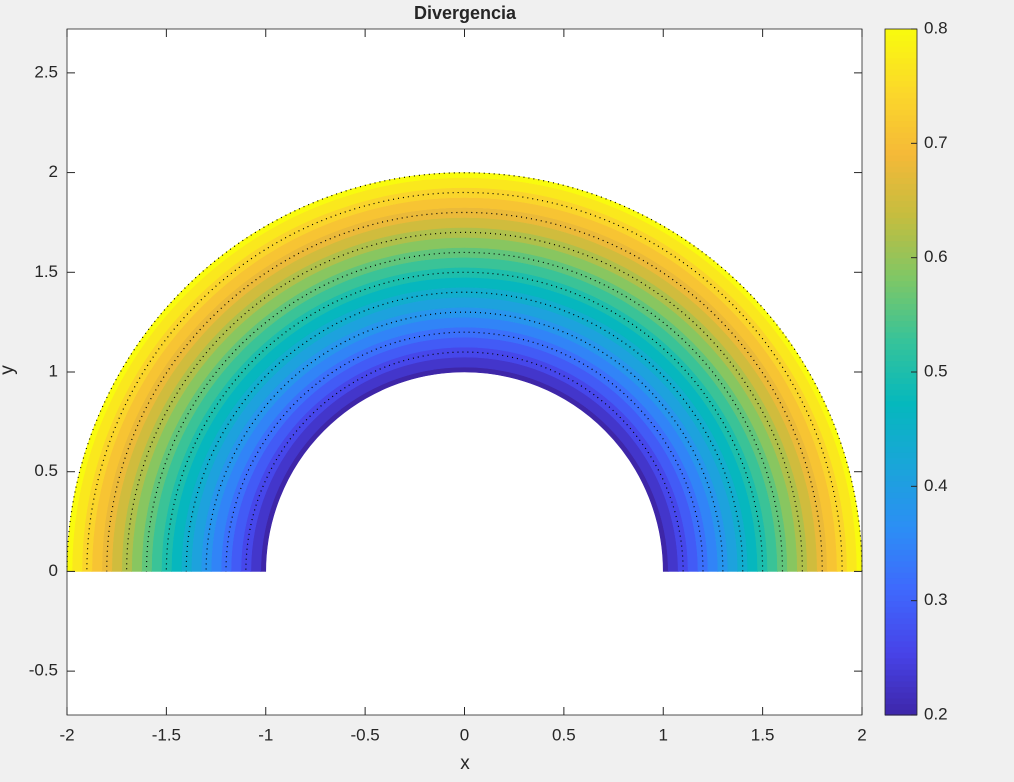 The width and height of the screenshot is (1014, 782). Describe the element at coordinates (936, 256) in the screenshot. I see `colorbar-tick-label: 0.6` at that location.